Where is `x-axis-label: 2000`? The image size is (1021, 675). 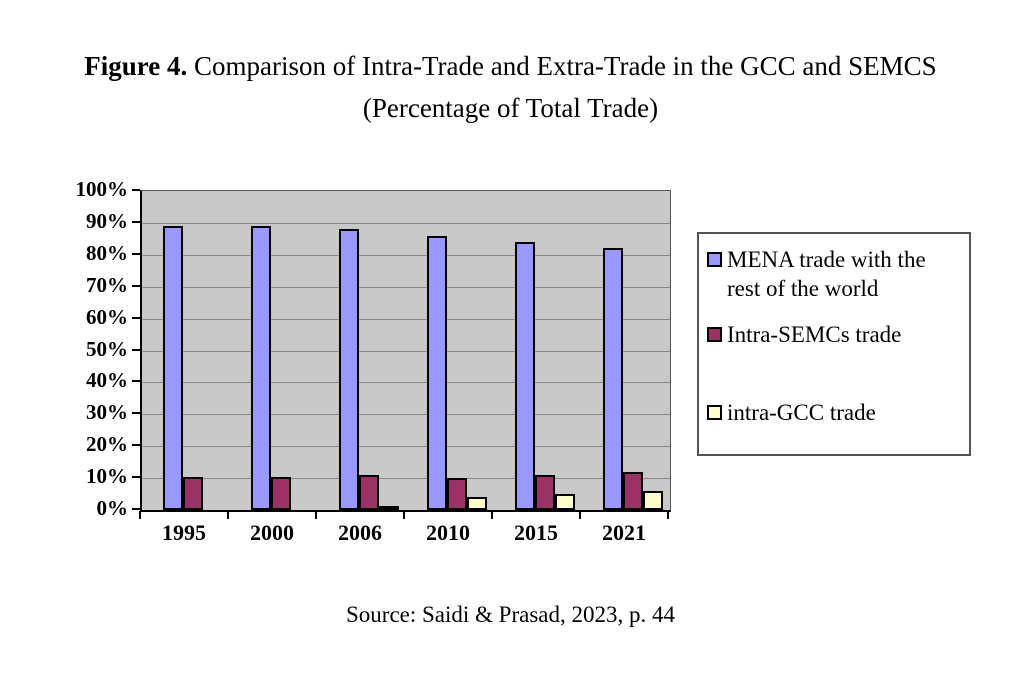
x-axis-label: 2000 is located at coordinates (272, 532).